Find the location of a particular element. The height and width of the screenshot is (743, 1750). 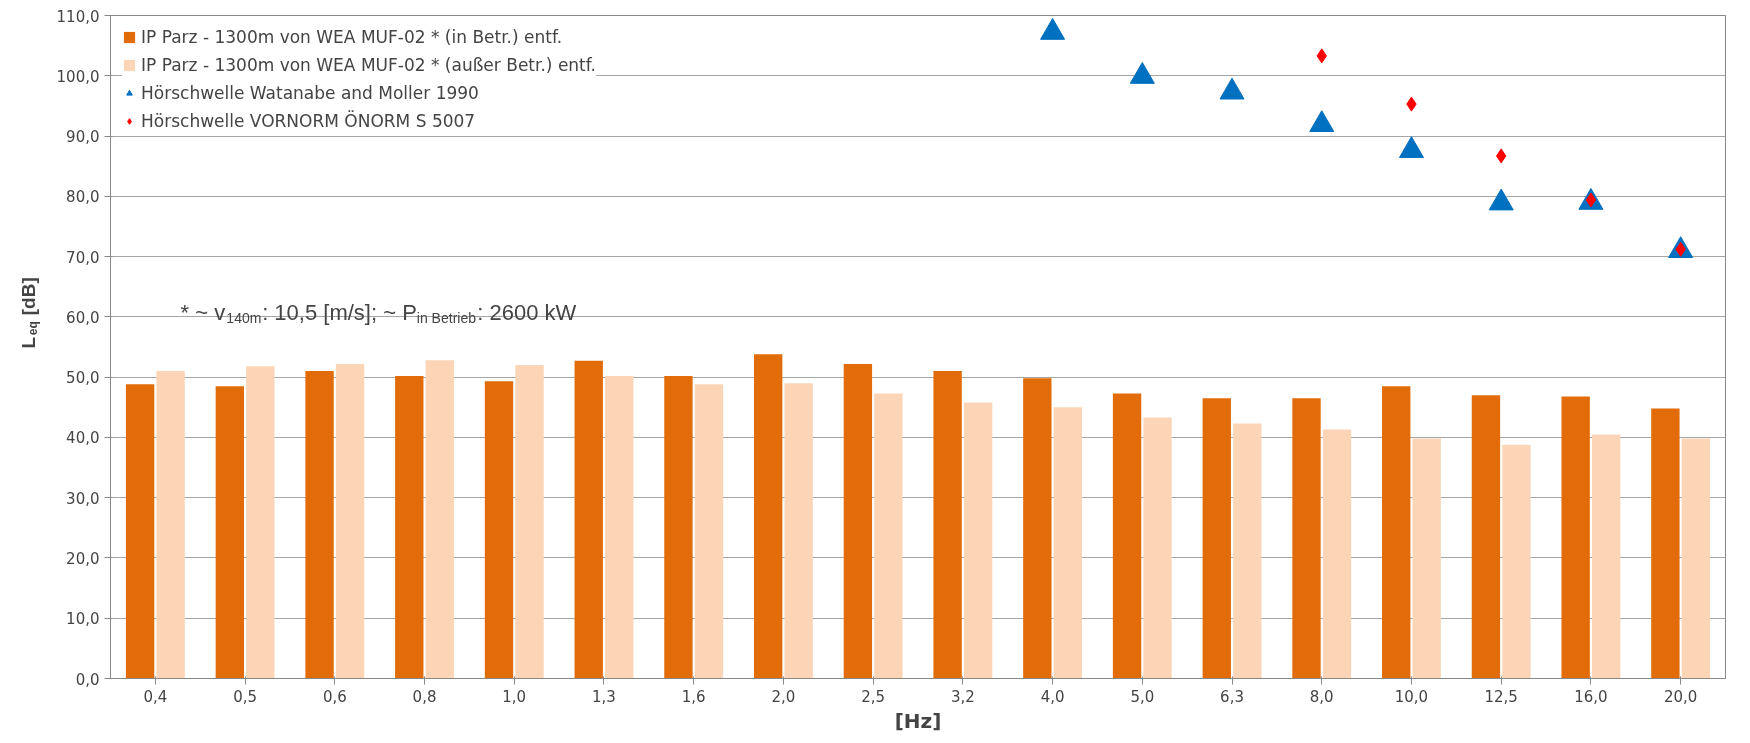

y-tick-label: 50,0 is located at coordinates (83, 378).